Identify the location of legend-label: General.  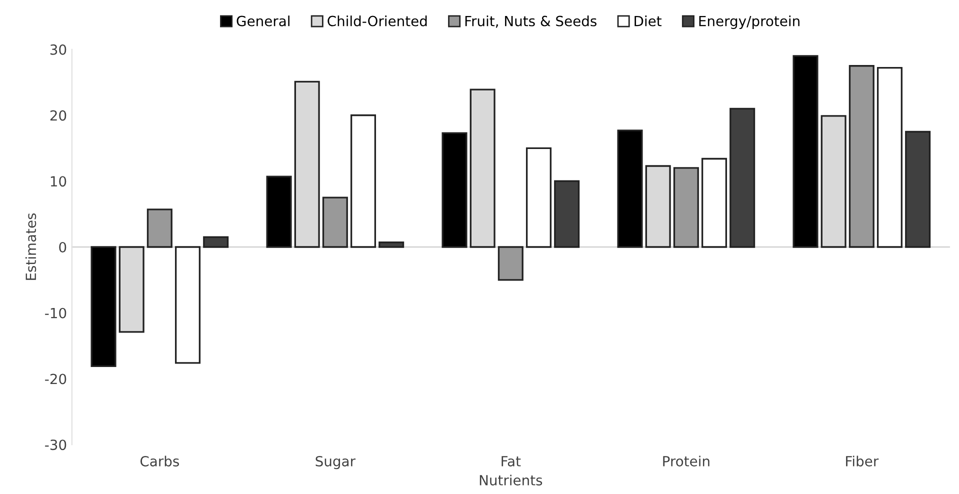
(263, 21).